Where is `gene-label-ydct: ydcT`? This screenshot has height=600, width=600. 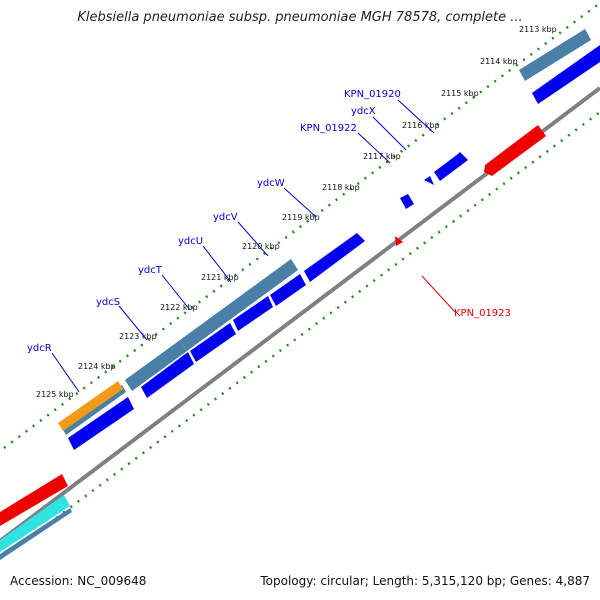 gene-label-ydct: ydcT is located at coordinates (150, 270).